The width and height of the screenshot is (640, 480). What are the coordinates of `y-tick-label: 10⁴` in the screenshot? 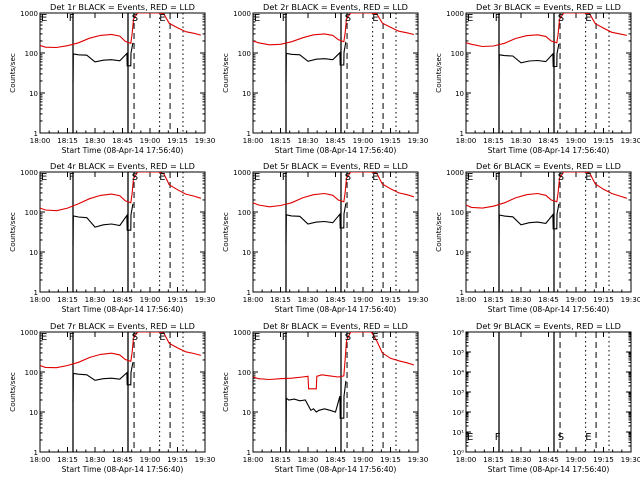 It's located at (458, 373).